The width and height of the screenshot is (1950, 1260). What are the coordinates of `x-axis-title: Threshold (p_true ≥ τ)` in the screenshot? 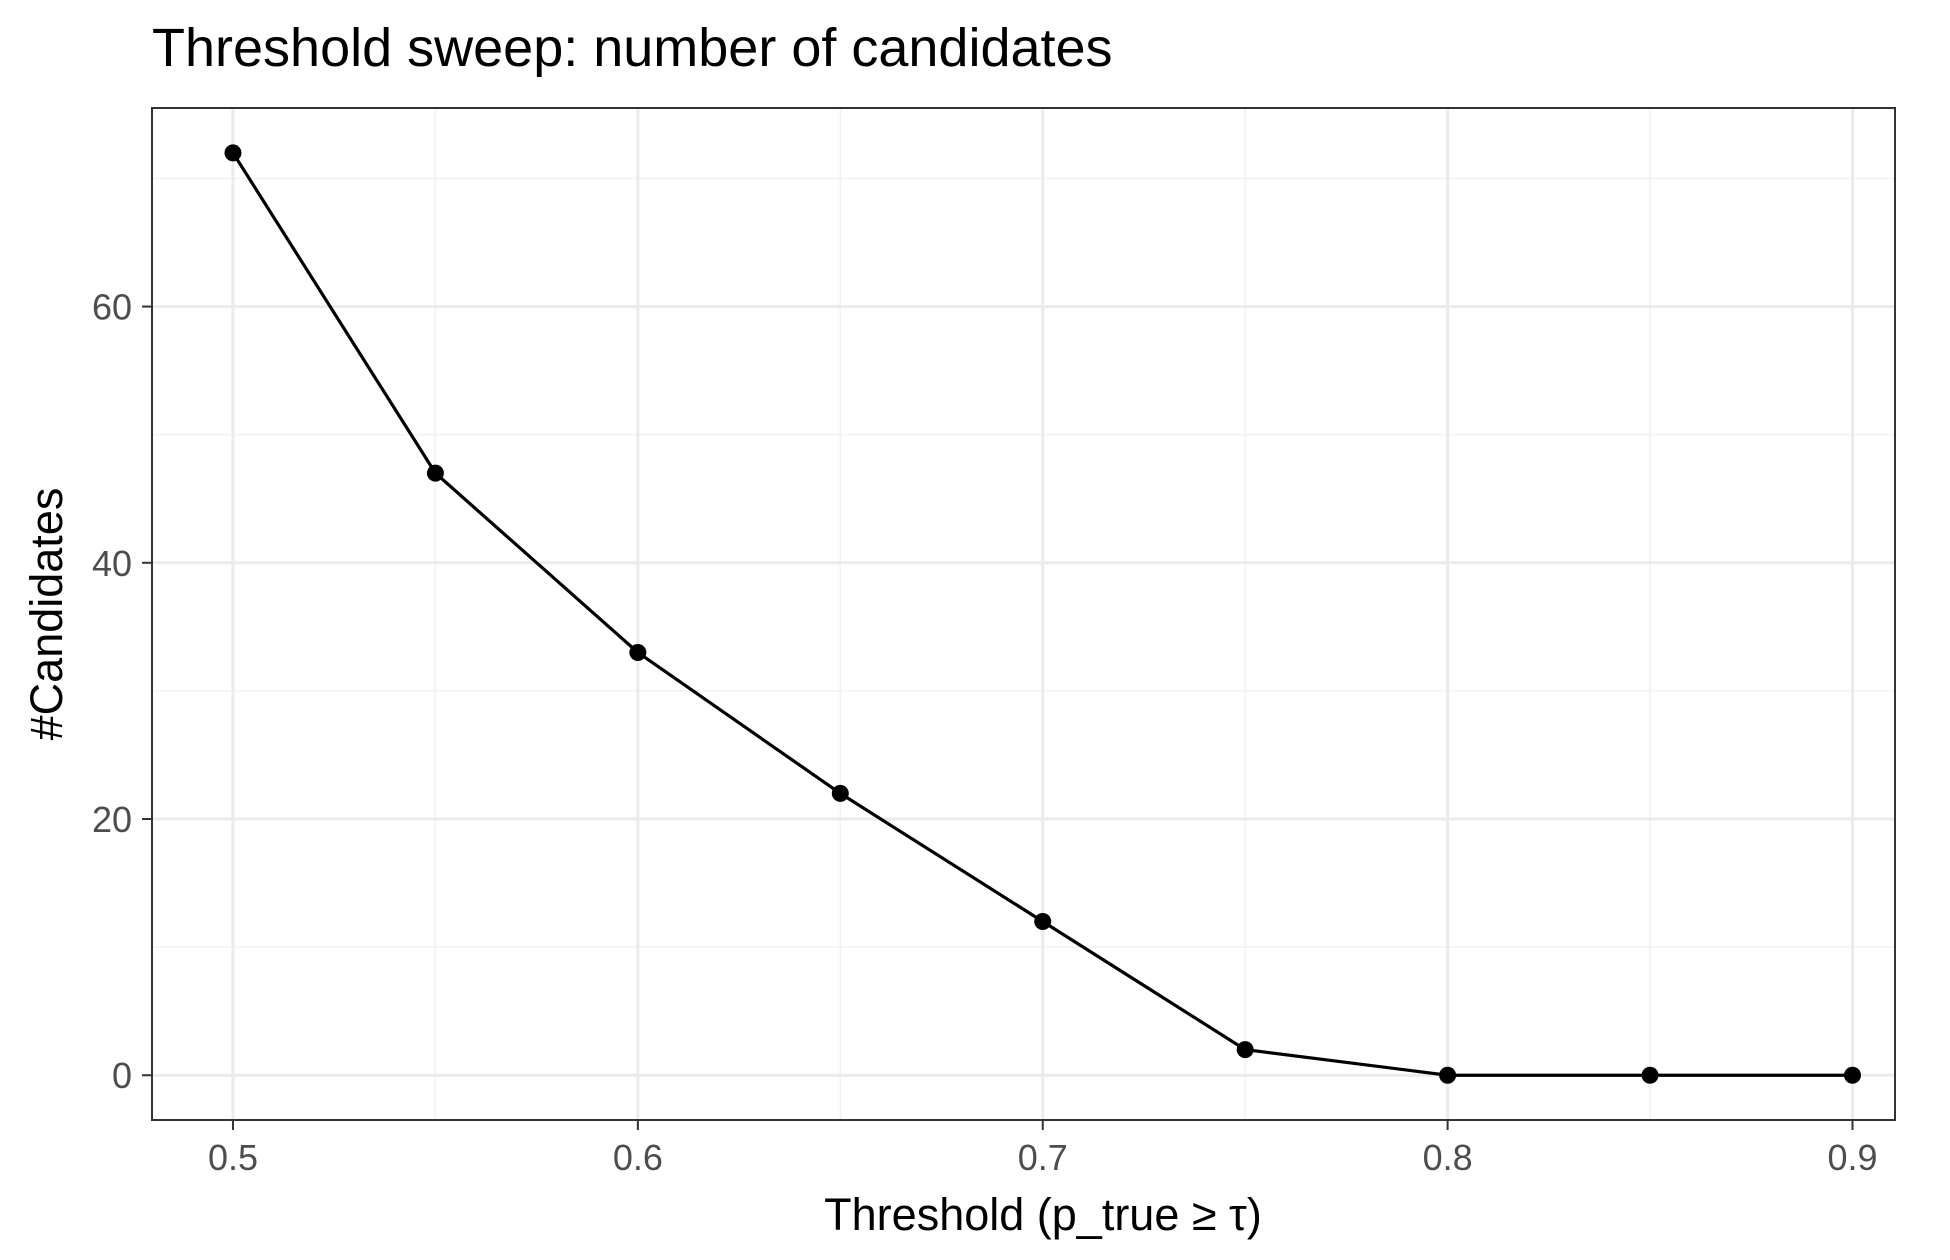 It's located at (1043, 1214).